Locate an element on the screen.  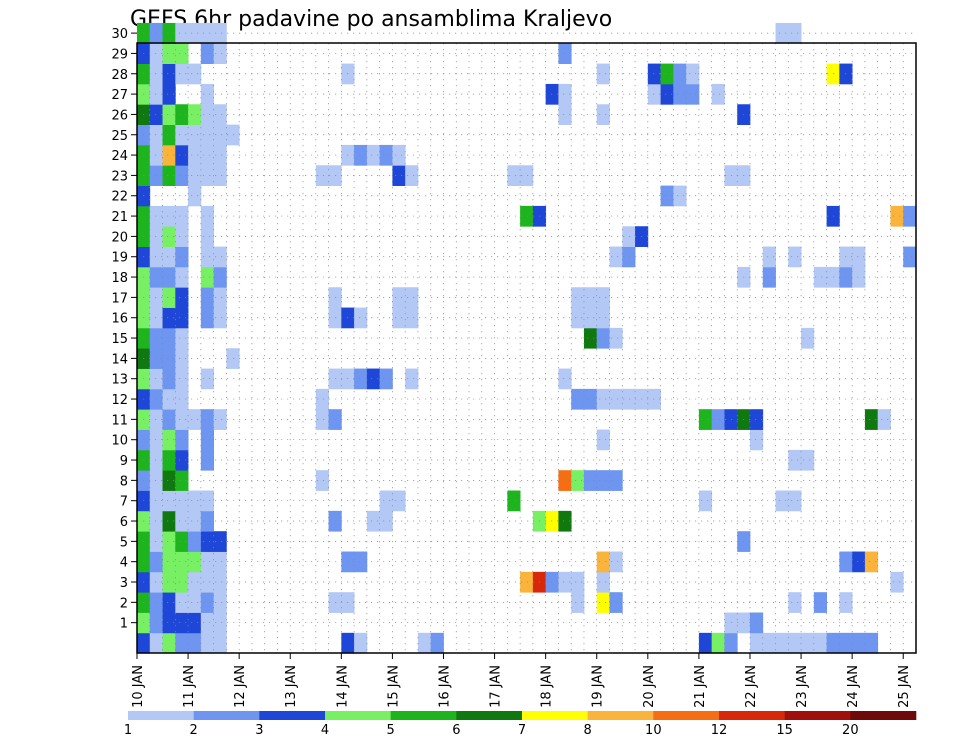
colorbar-label: 1 is located at coordinates (128, 730).